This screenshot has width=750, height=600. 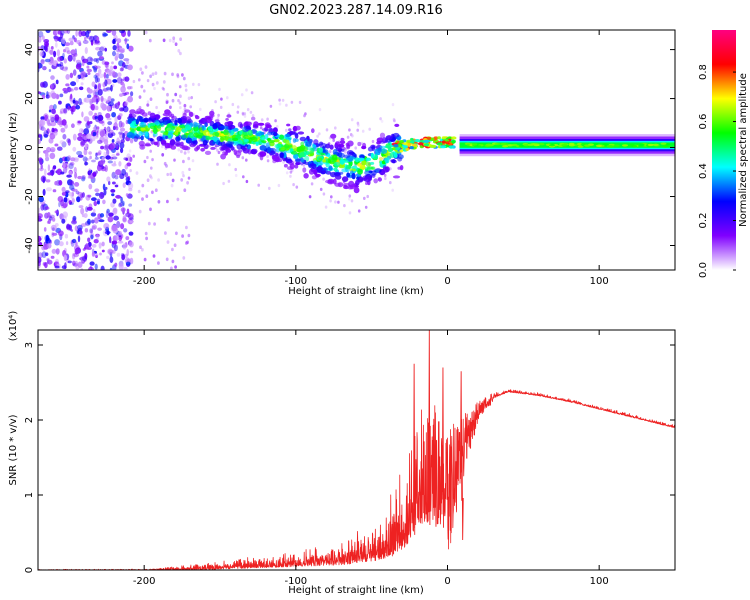 What do you see at coordinates (703, 122) in the screenshot?
I see `colorbar-tick-label: 0.6` at bounding box center [703, 122].